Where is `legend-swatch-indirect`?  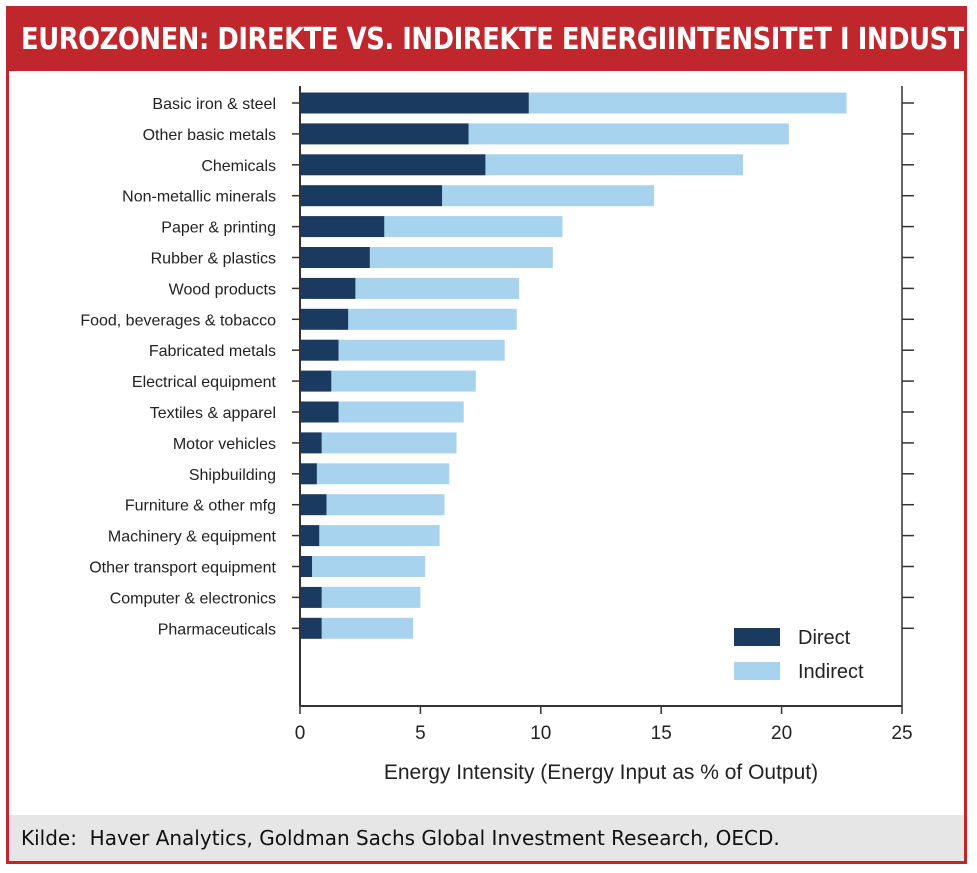 legend-swatch-indirect is located at coordinates (757, 671).